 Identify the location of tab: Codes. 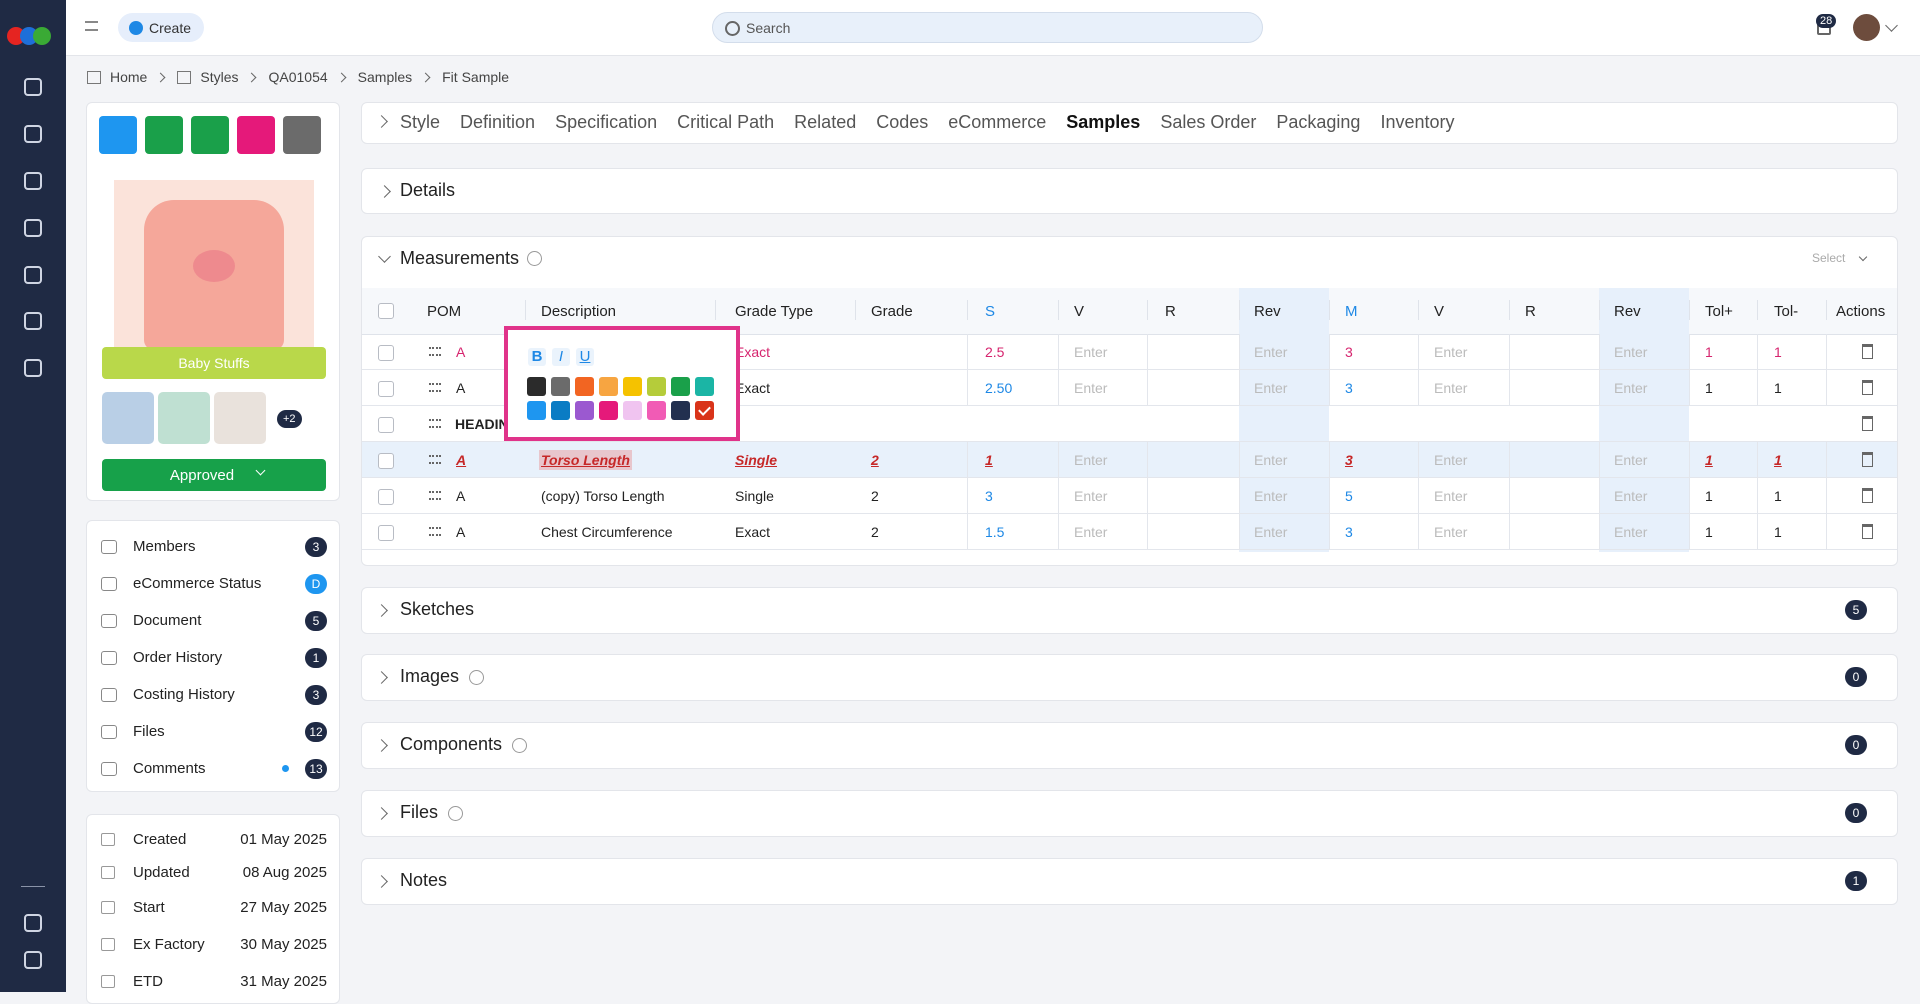
(902, 122).